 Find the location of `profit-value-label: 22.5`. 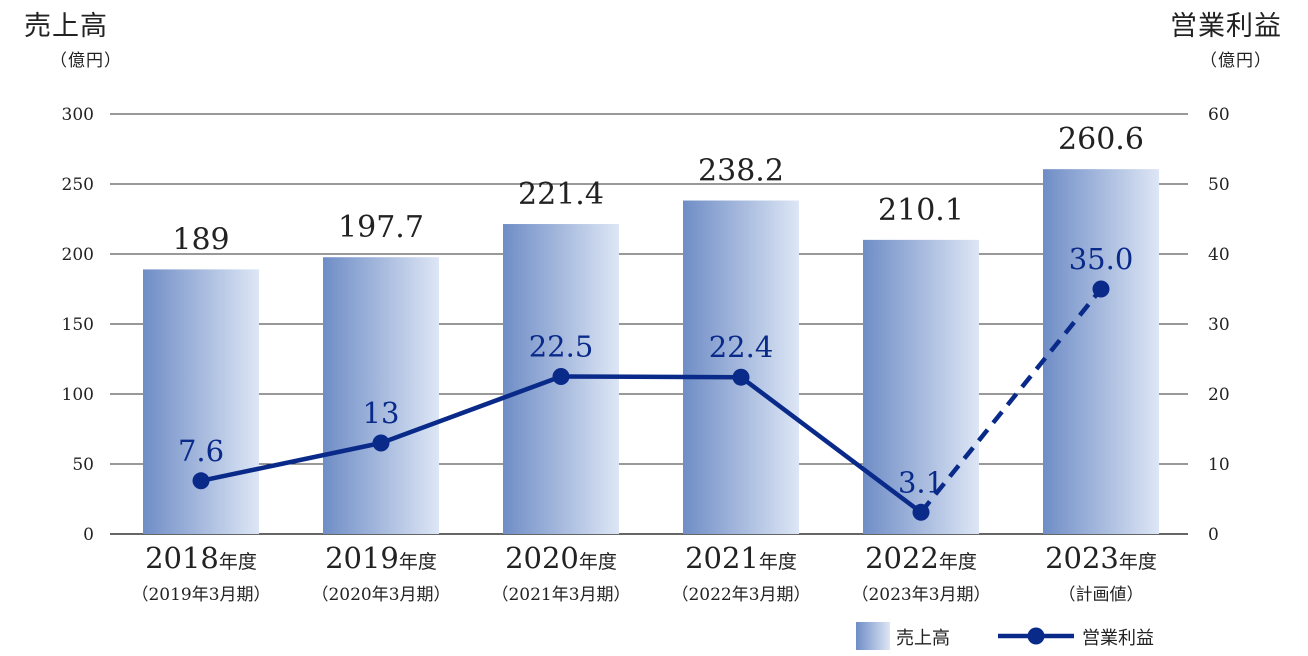

profit-value-label: 22.5 is located at coordinates (561, 347).